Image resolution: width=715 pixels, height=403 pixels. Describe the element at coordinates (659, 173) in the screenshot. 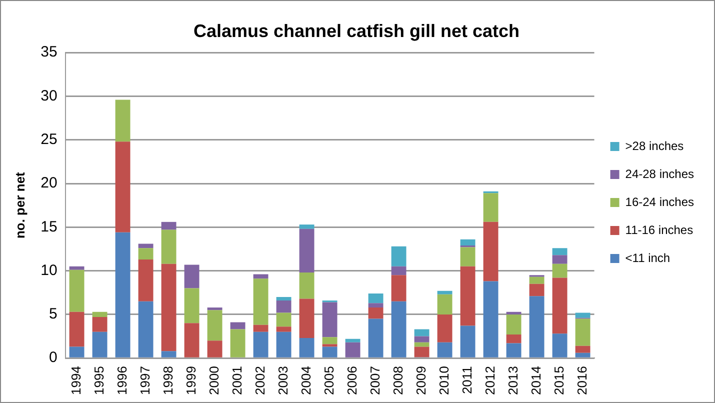

I see `legend-label: 24-28 inches` at that location.